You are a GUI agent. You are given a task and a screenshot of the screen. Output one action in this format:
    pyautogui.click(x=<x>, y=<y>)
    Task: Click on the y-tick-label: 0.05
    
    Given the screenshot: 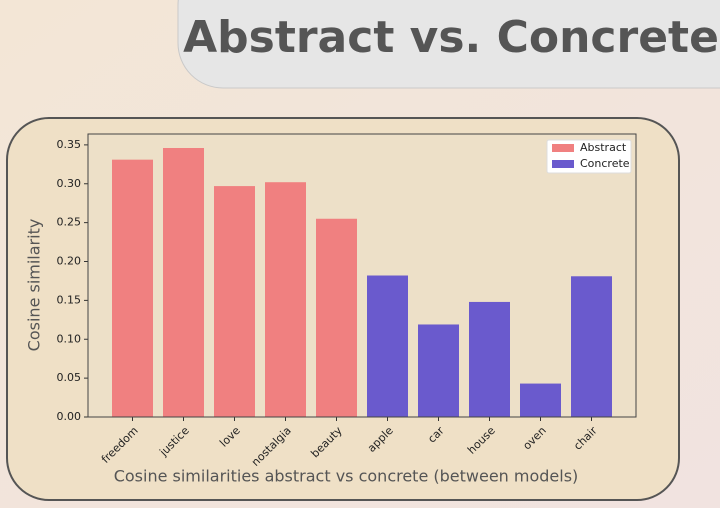 What is the action you would take?
    pyautogui.click(x=69, y=377)
    